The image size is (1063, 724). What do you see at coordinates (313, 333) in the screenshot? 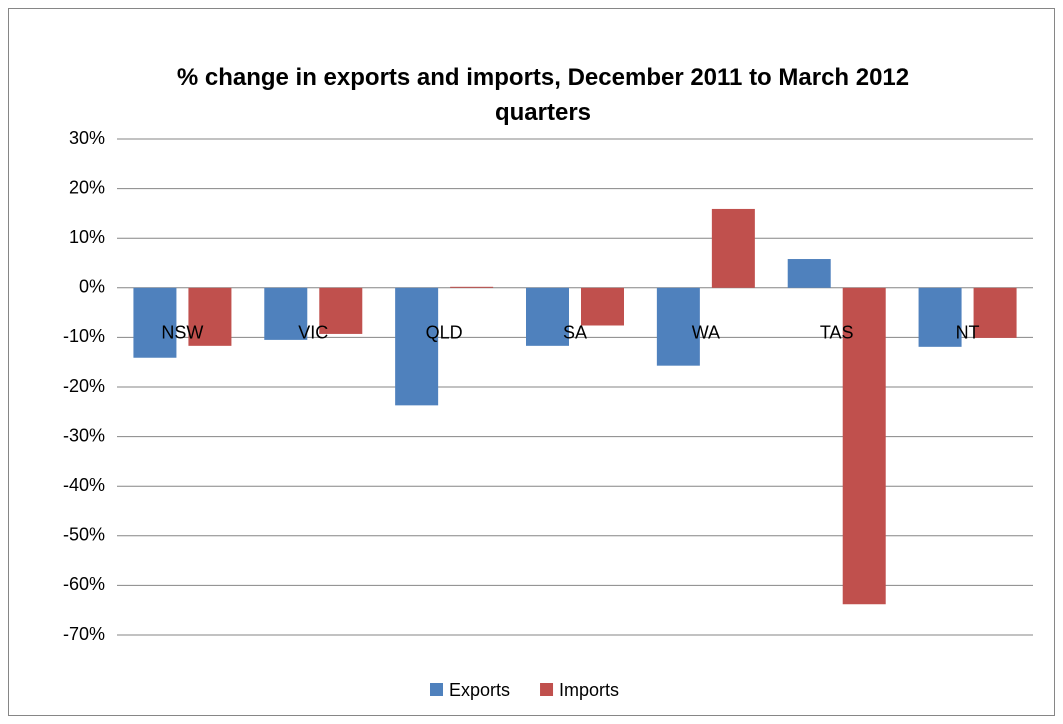
I see `x-tick-label: VIC` at bounding box center [313, 333].